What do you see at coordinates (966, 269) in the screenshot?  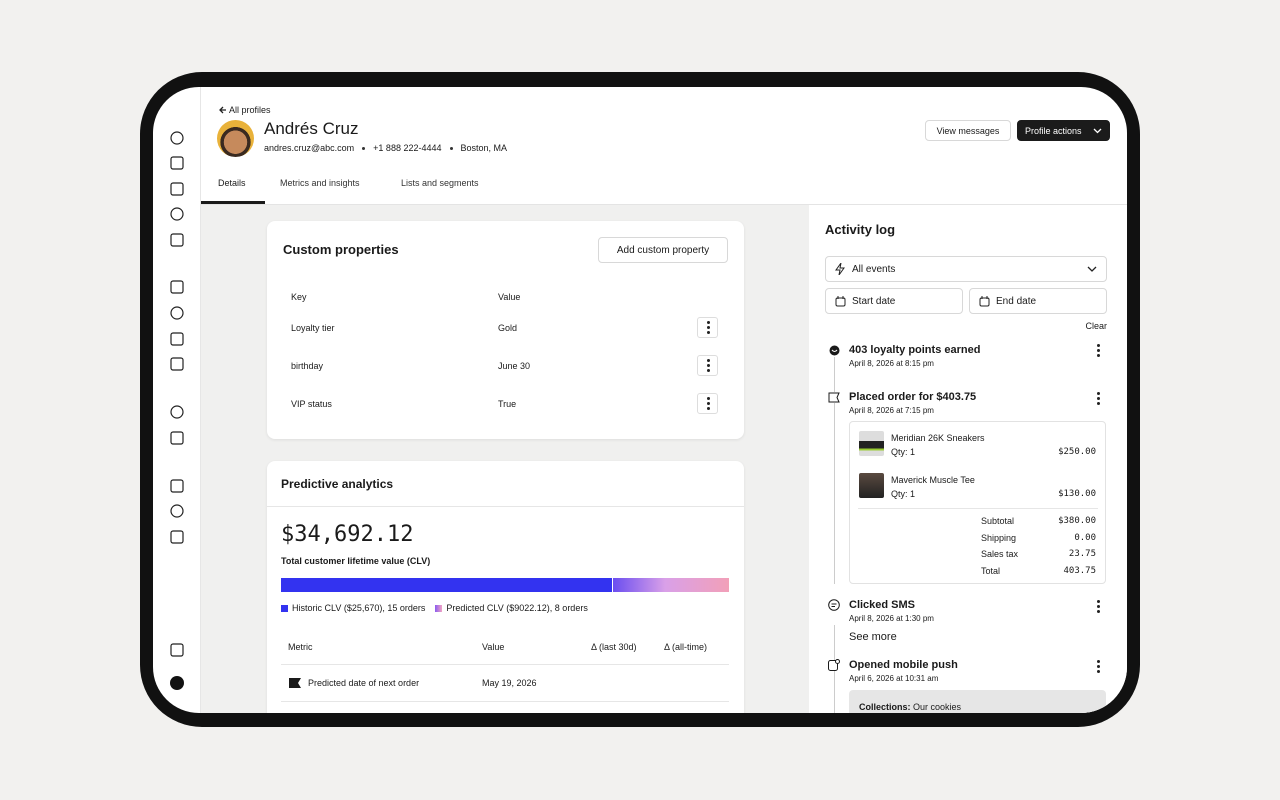 I see `event-filter: All events` at bounding box center [966, 269].